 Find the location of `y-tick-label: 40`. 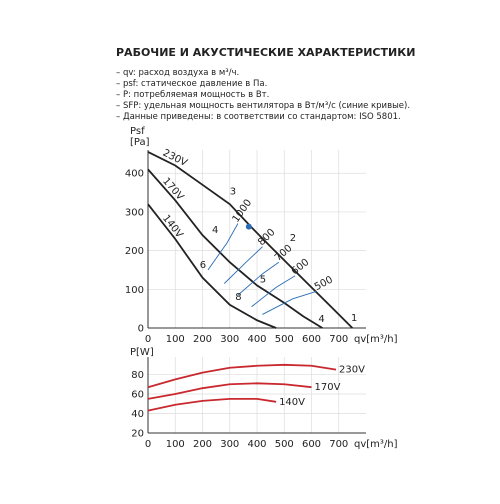

y-tick-label: 40 is located at coordinates (137, 414).